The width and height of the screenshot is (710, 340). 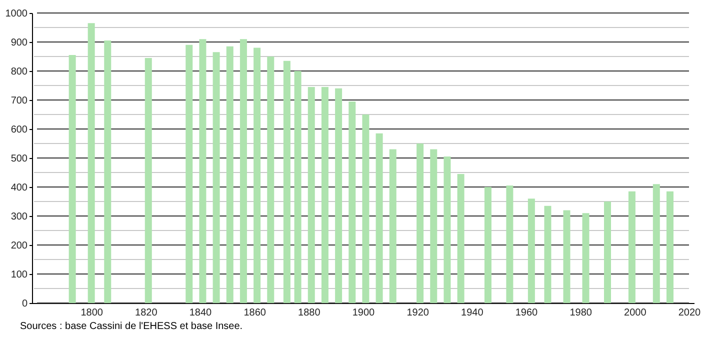 I want to click on x-tick-label: 1960, so click(x=526, y=313).